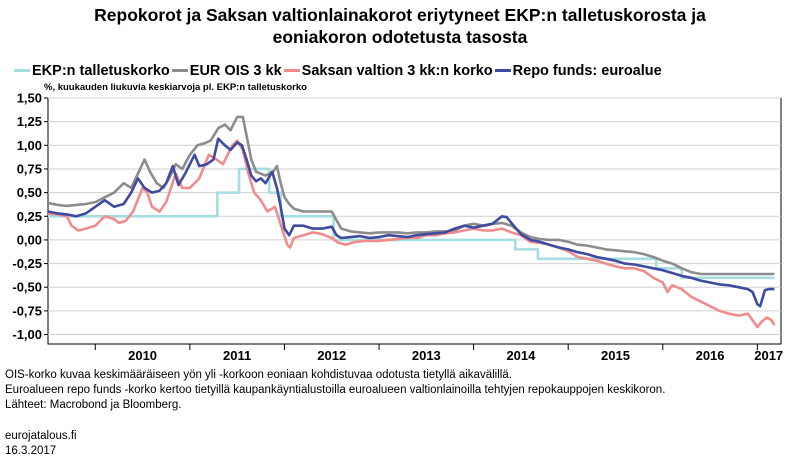  What do you see at coordinates (615, 355) in the screenshot?
I see `x-tick-label: 2015` at bounding box center [615, 355].